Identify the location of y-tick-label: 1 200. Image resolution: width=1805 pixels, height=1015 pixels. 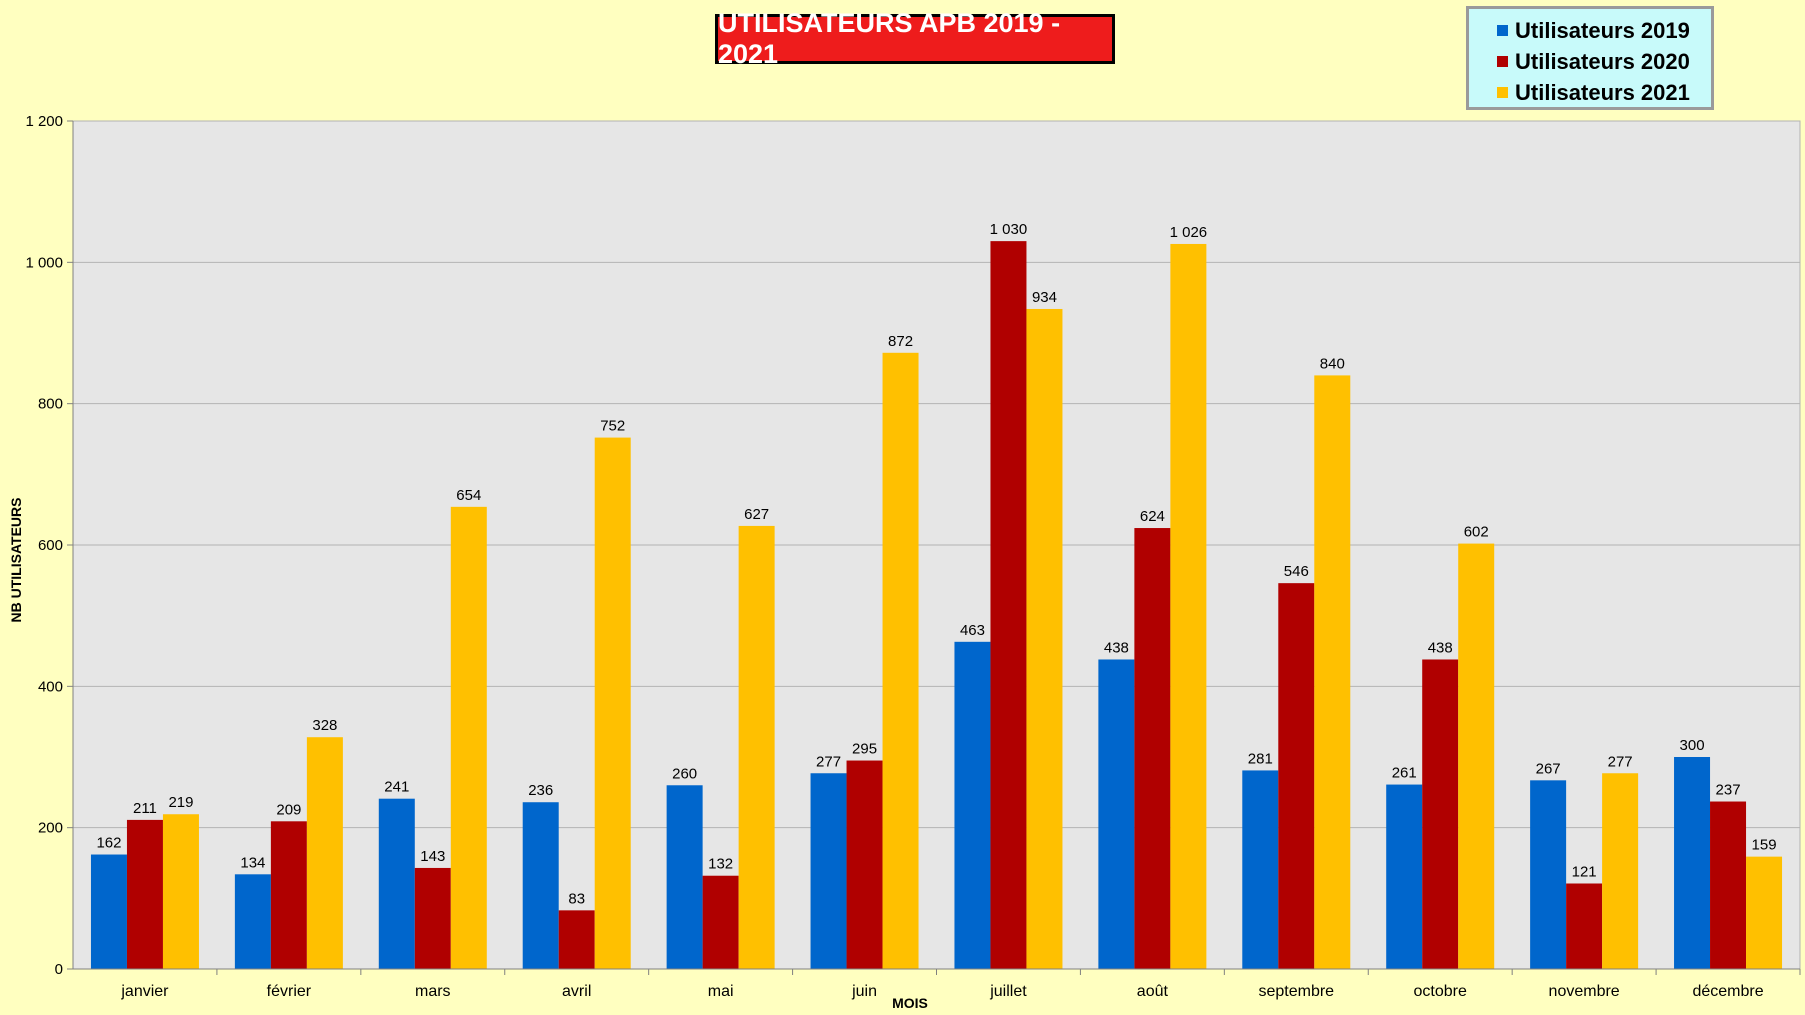
(44, 121).